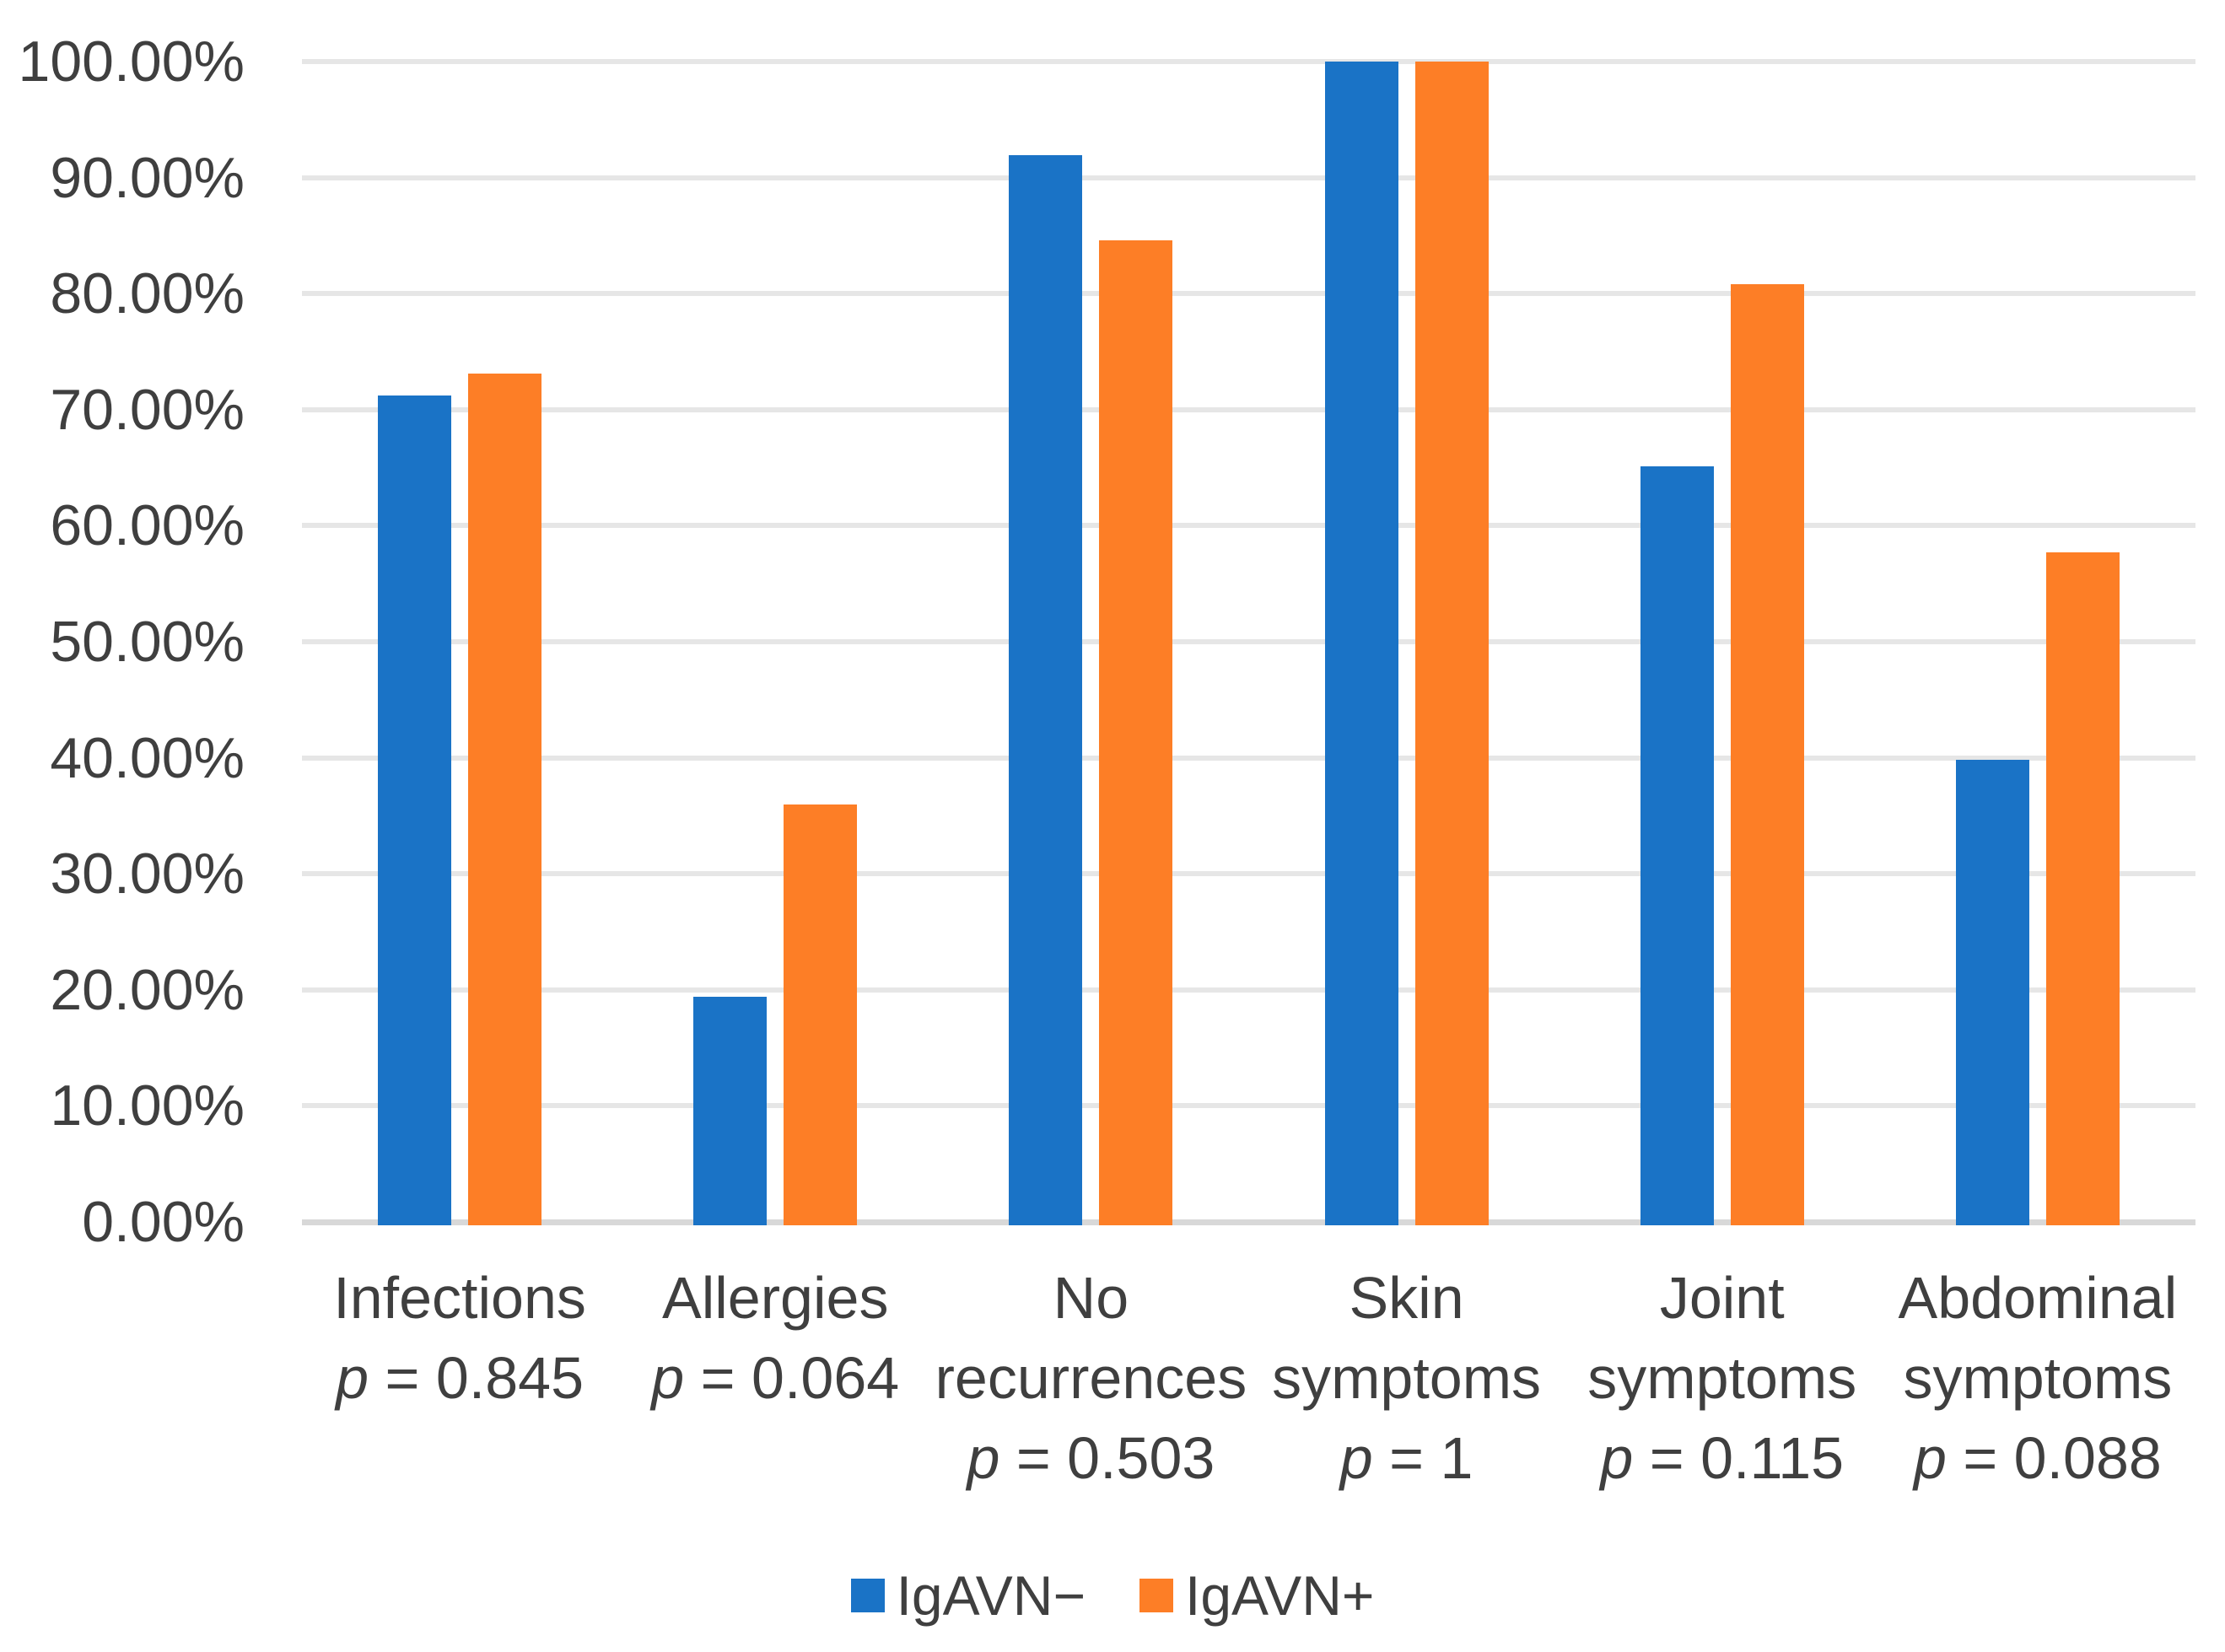  I want to click on category-label-line: No, so click(1091, 1298).